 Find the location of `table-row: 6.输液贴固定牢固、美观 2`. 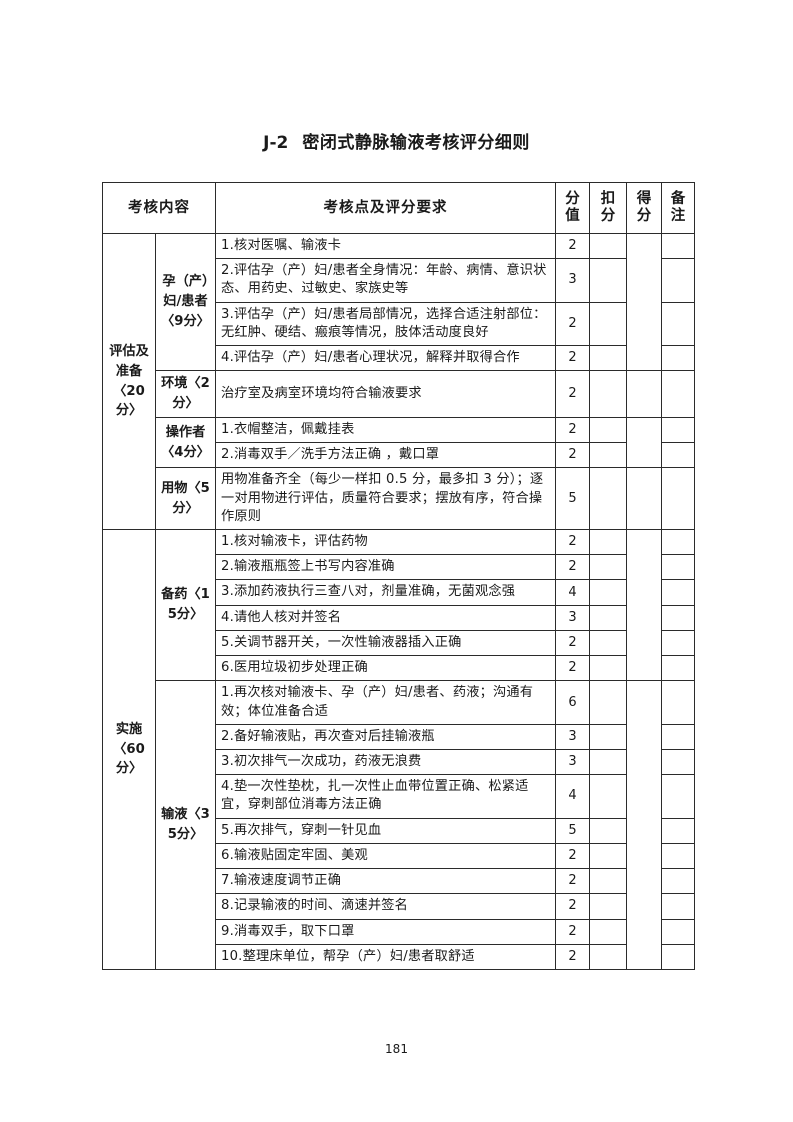

table-row: 6.输液贴固定牢固、美观 2 is located at coordinates (399, 856).